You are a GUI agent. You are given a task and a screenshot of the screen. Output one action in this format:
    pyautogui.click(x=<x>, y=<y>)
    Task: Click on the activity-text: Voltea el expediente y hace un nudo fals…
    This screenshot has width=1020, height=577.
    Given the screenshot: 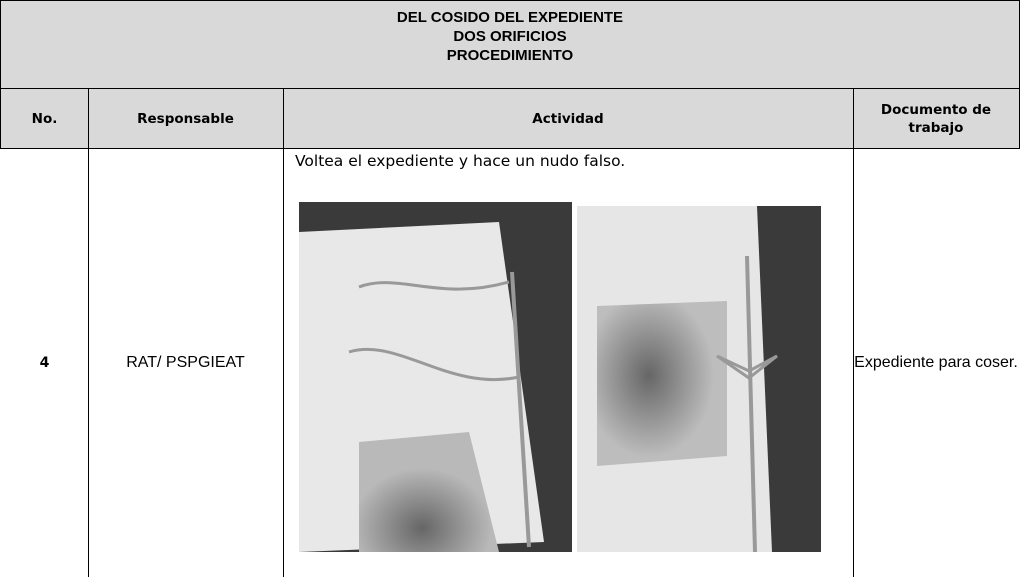 What is the action you would take?
    pyautogui.click(x=460, y=161)
    